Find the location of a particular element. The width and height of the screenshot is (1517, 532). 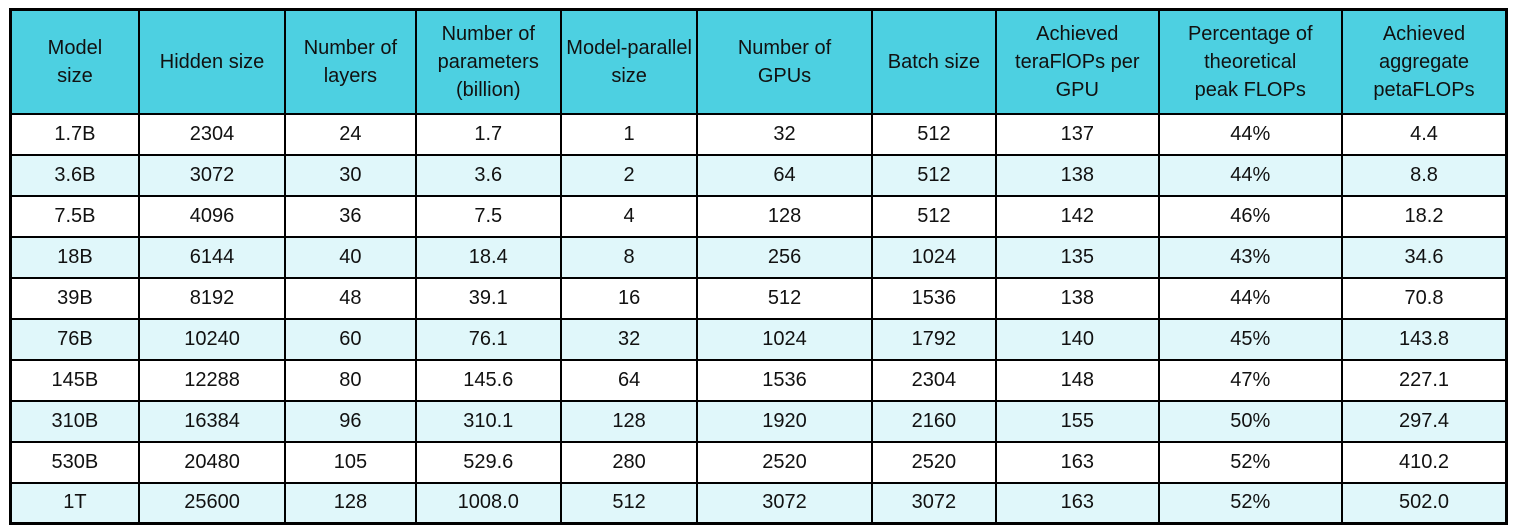

table-cell: 1920 is located at coordinates (784, 421).